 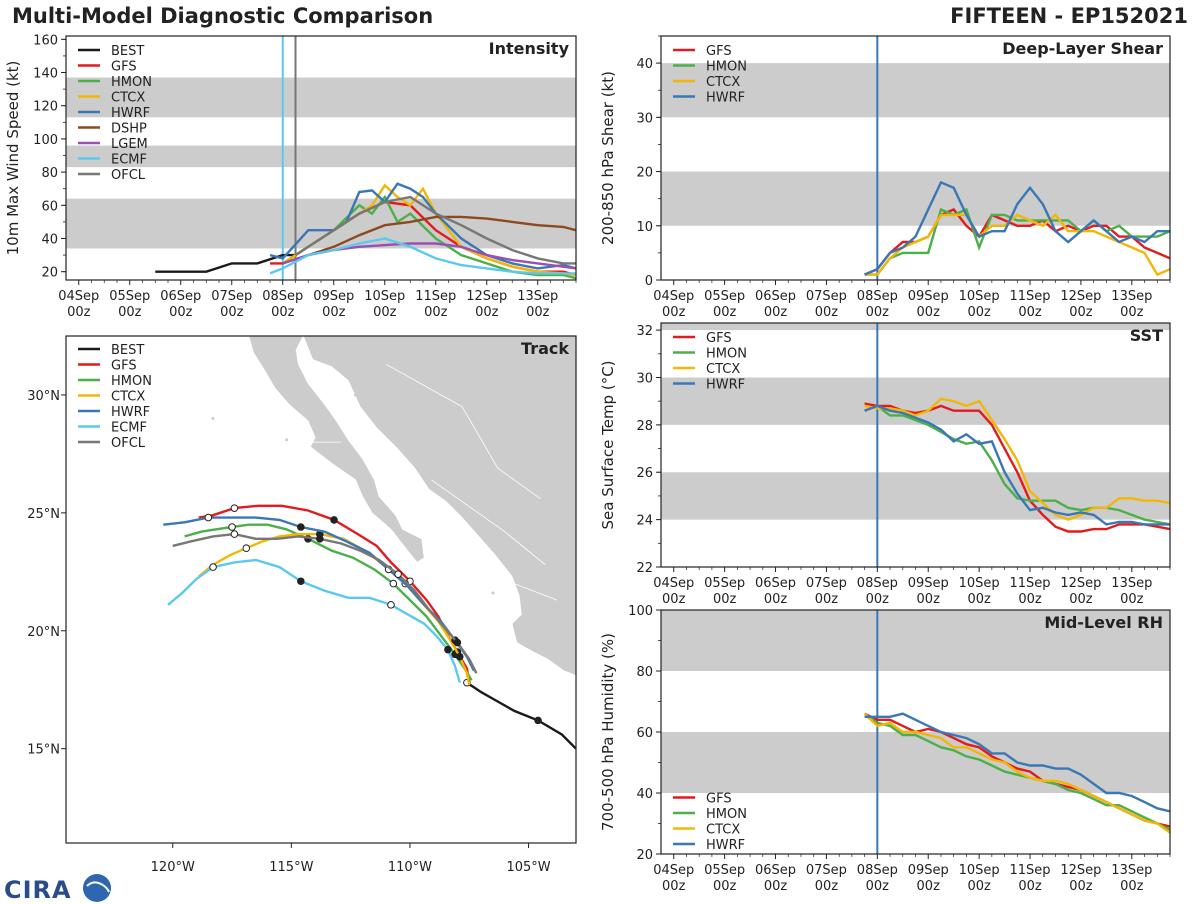 I want to click on globe-icon, so click(x=96, y=888).